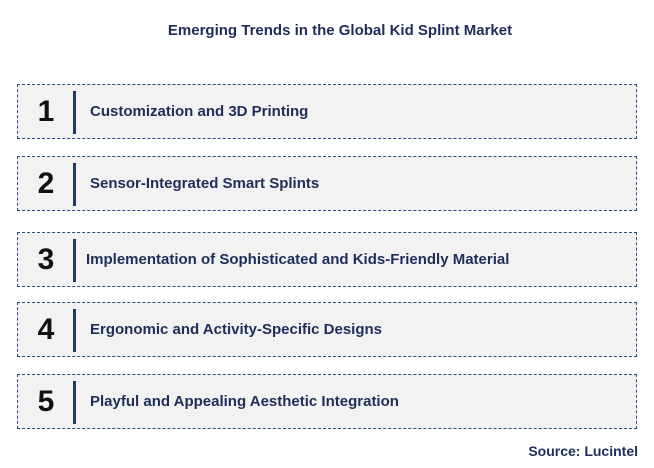 This screenshot has height=468, width=654. I want to click on trend-number: 3, so click(46, 259).